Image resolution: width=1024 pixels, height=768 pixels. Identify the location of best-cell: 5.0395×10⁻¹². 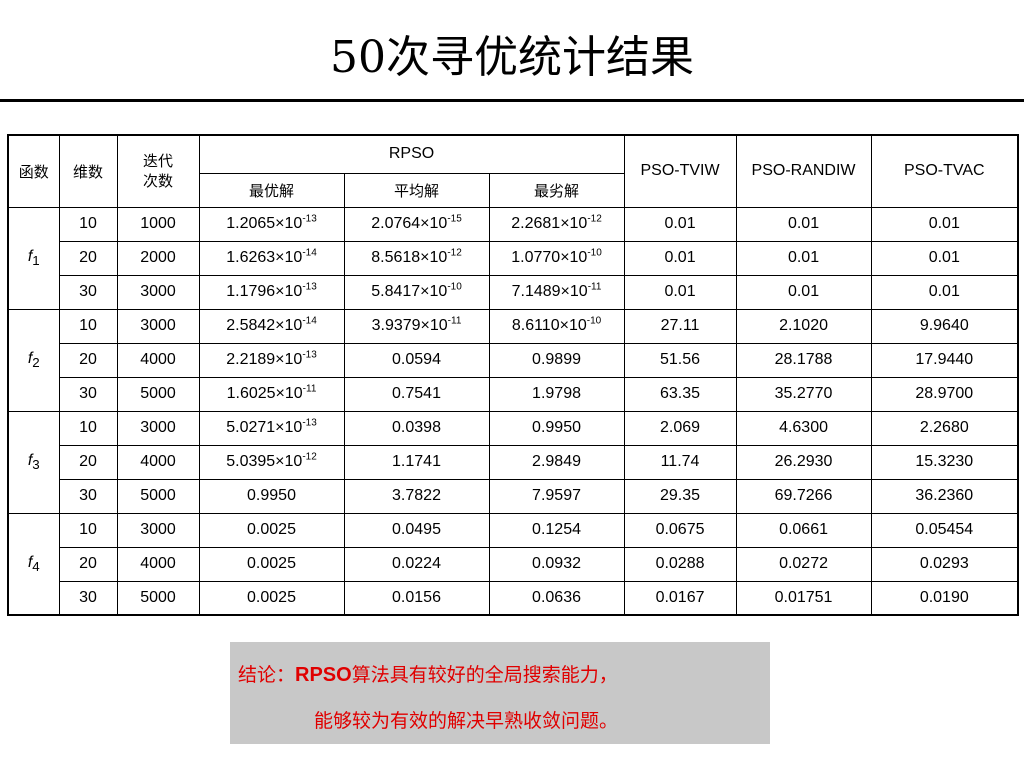
(271, 462).